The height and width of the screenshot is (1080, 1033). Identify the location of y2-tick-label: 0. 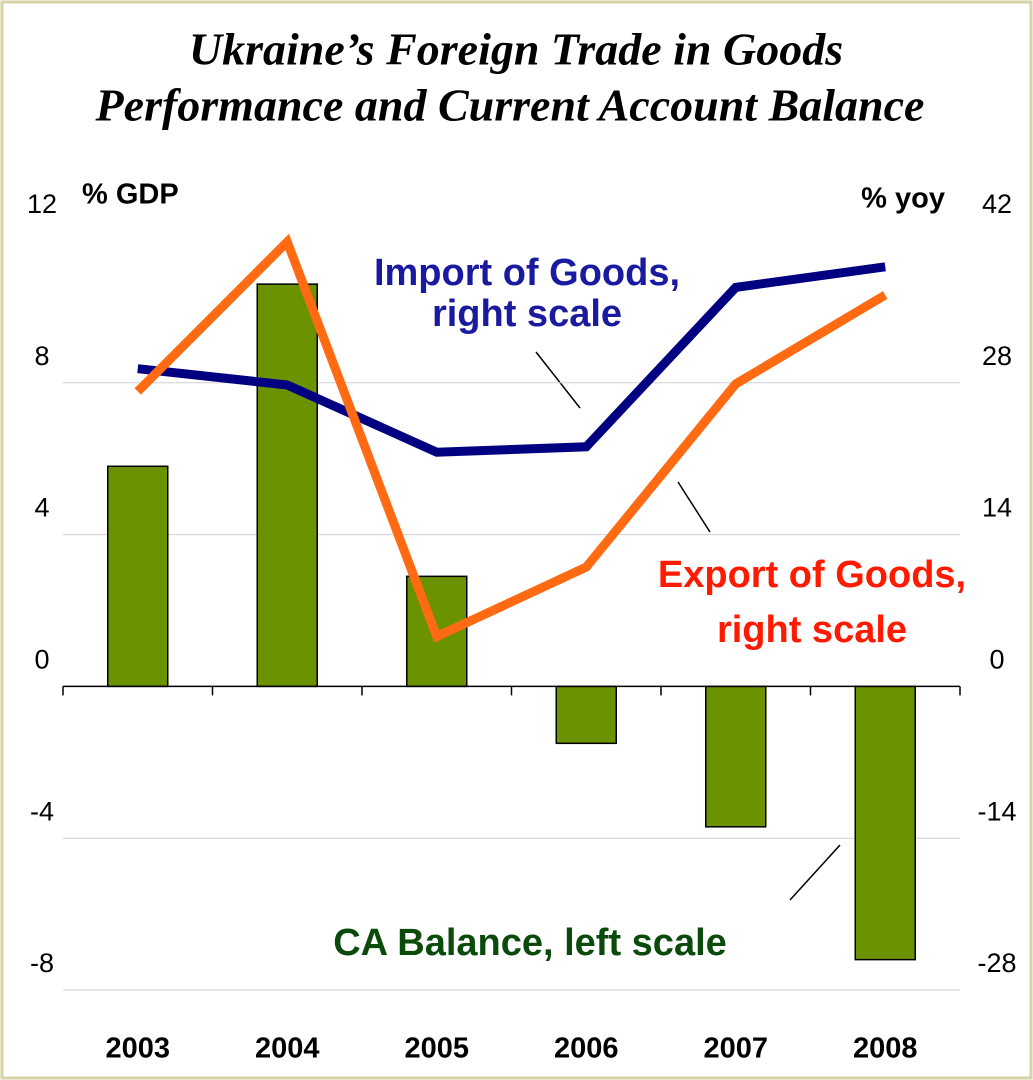
(996, 660).